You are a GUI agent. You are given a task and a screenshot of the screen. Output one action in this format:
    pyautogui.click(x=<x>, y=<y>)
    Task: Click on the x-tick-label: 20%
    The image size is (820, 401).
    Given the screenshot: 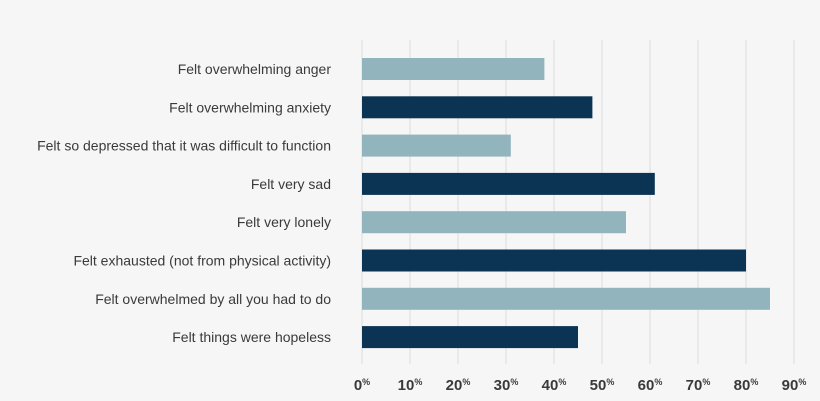 What is the action you would take?
    pyautogui.click(x=458, y=385)
    